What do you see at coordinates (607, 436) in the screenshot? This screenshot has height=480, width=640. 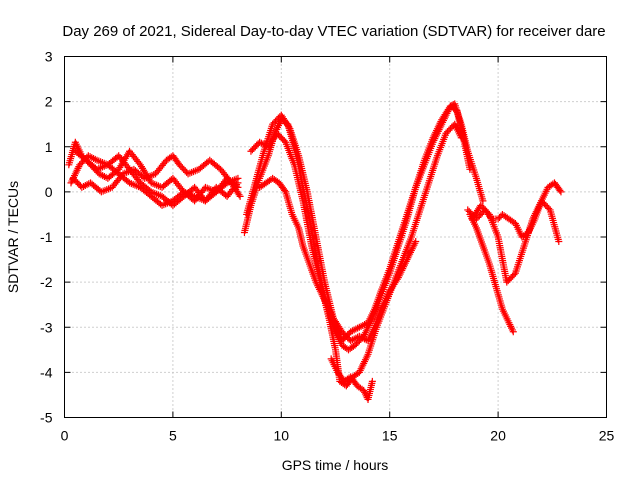 I see `x-tick-label: 25` at bounding box center [607, 436].